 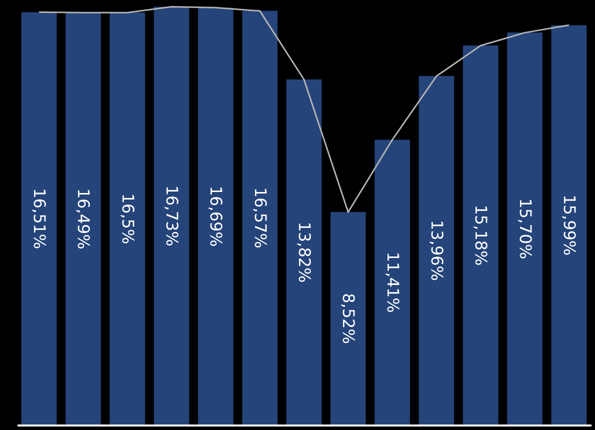 I want to click on data-label: 16,5%, so click(x=128, y=218).